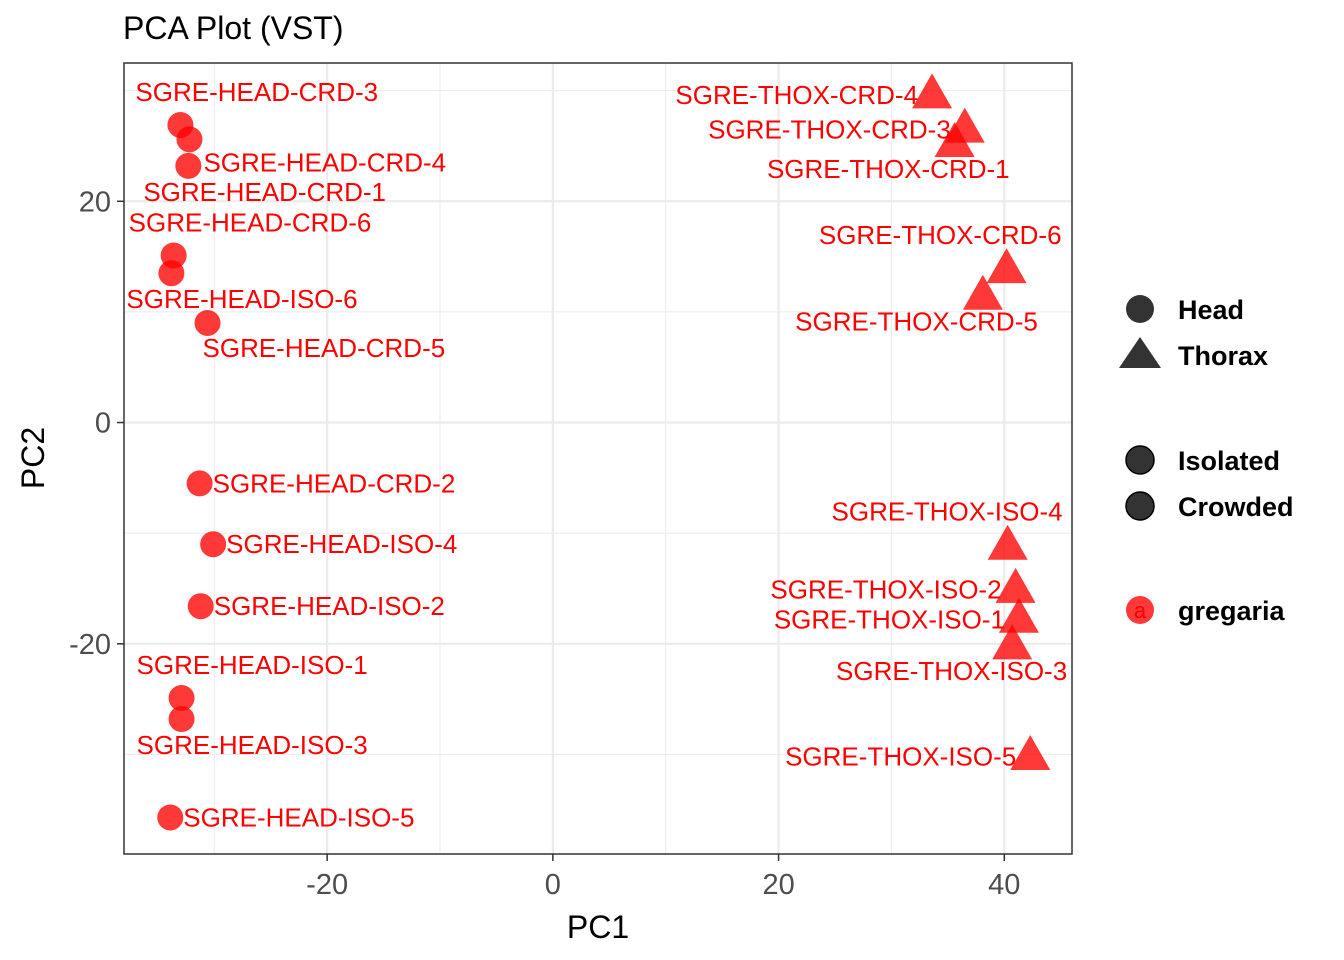 This screenshot has width=1344, height=960. Describe the element at coordinates (33, 458) in the screenshot. I see `y-axis-title: PC2` at that location.